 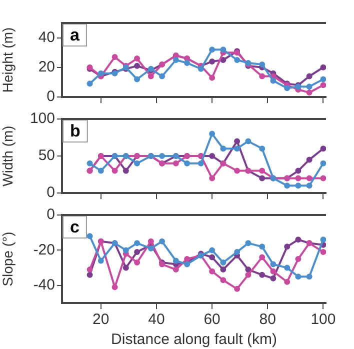 What do you see at coordinates (44, 285) in the screenshot?
I see `y-tick-label: -40` at bounding box center [44, 285].